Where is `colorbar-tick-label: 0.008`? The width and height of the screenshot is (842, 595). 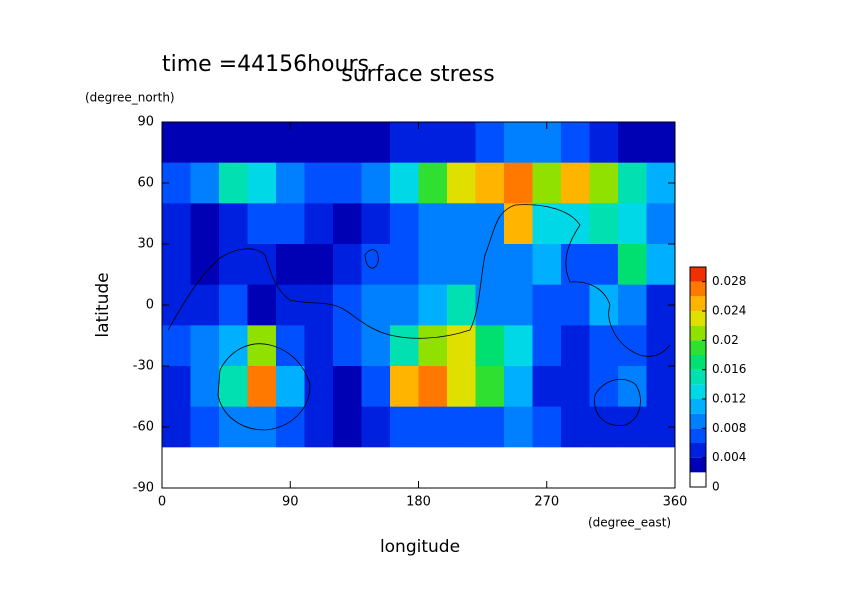 colorbar-tick-label: 0.008 is located at coordinates (729, 428).